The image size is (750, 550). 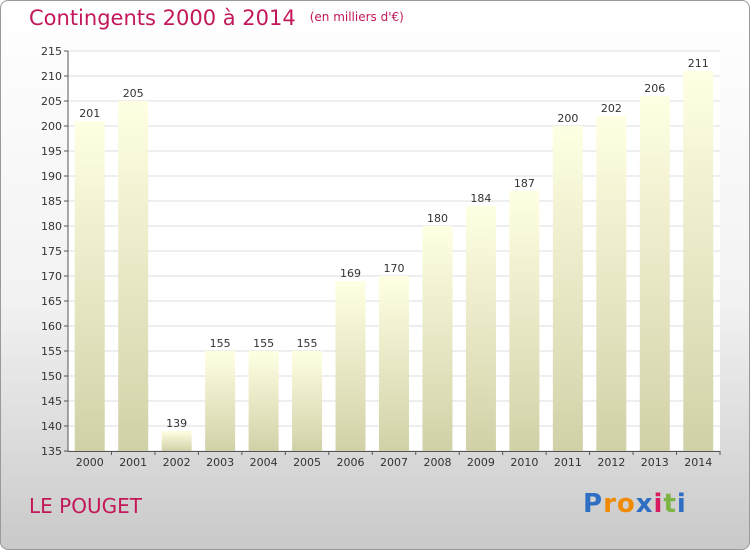 What do you see at coordinates (51, 401) in the screenshot?
I see `y-tick-label: 145` at bounding box center [51, 401].